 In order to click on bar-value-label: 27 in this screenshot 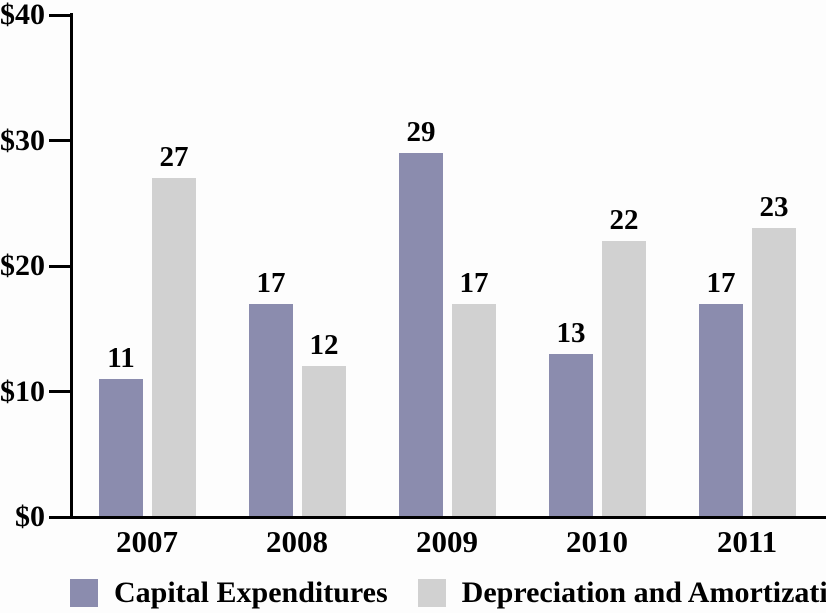, I will do `click(174, 157)`.